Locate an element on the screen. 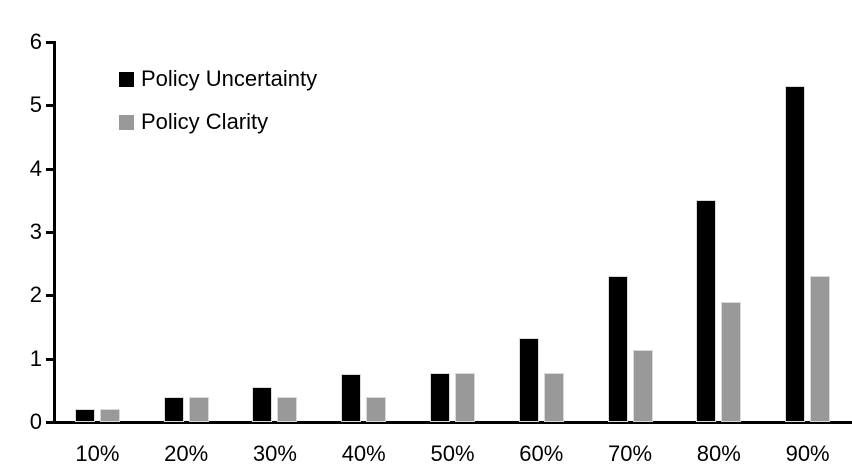 This screenshot has width=852, height=475. x-tick-label: 40% is located at coordinates (363, 453).